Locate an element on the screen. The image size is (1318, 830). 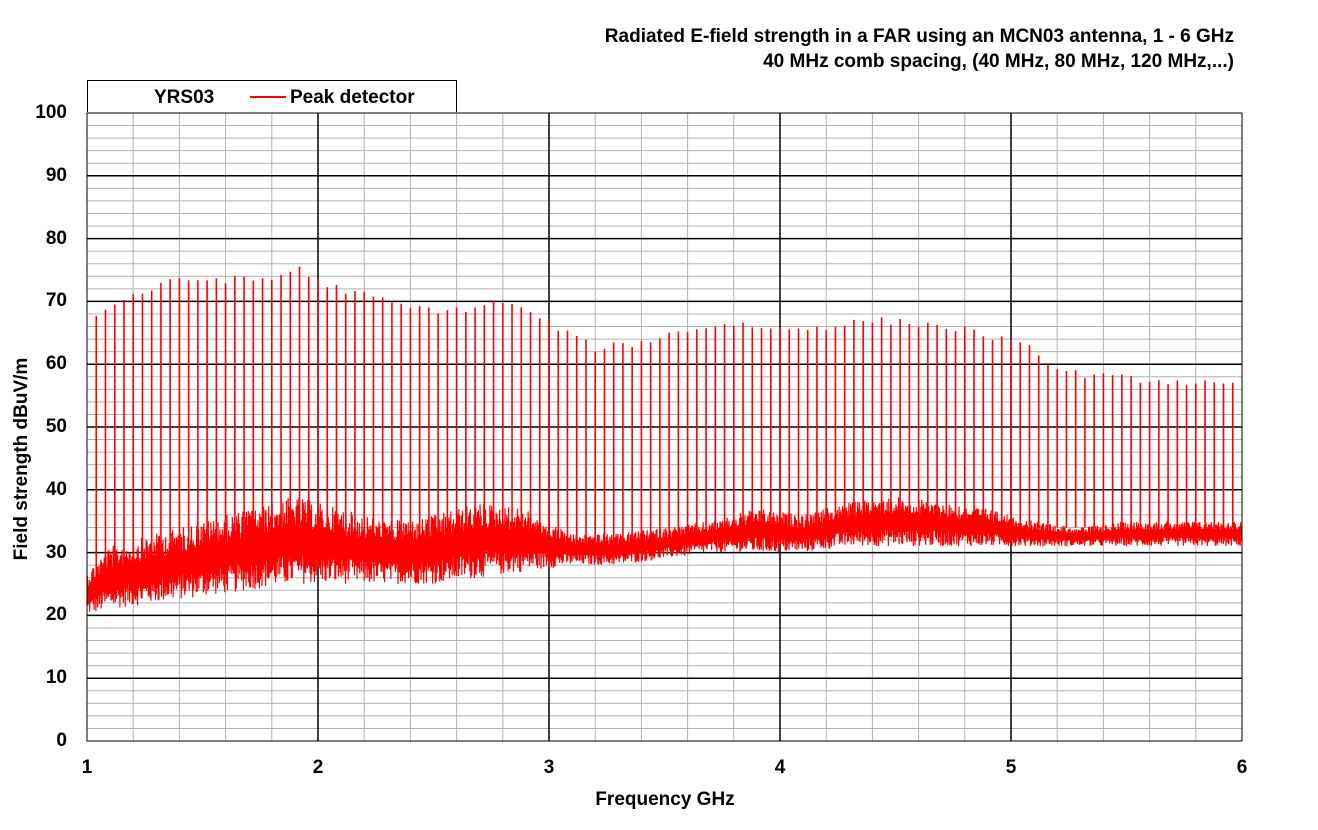
y-tick-label: 20 is located at coordinates (56, 615).